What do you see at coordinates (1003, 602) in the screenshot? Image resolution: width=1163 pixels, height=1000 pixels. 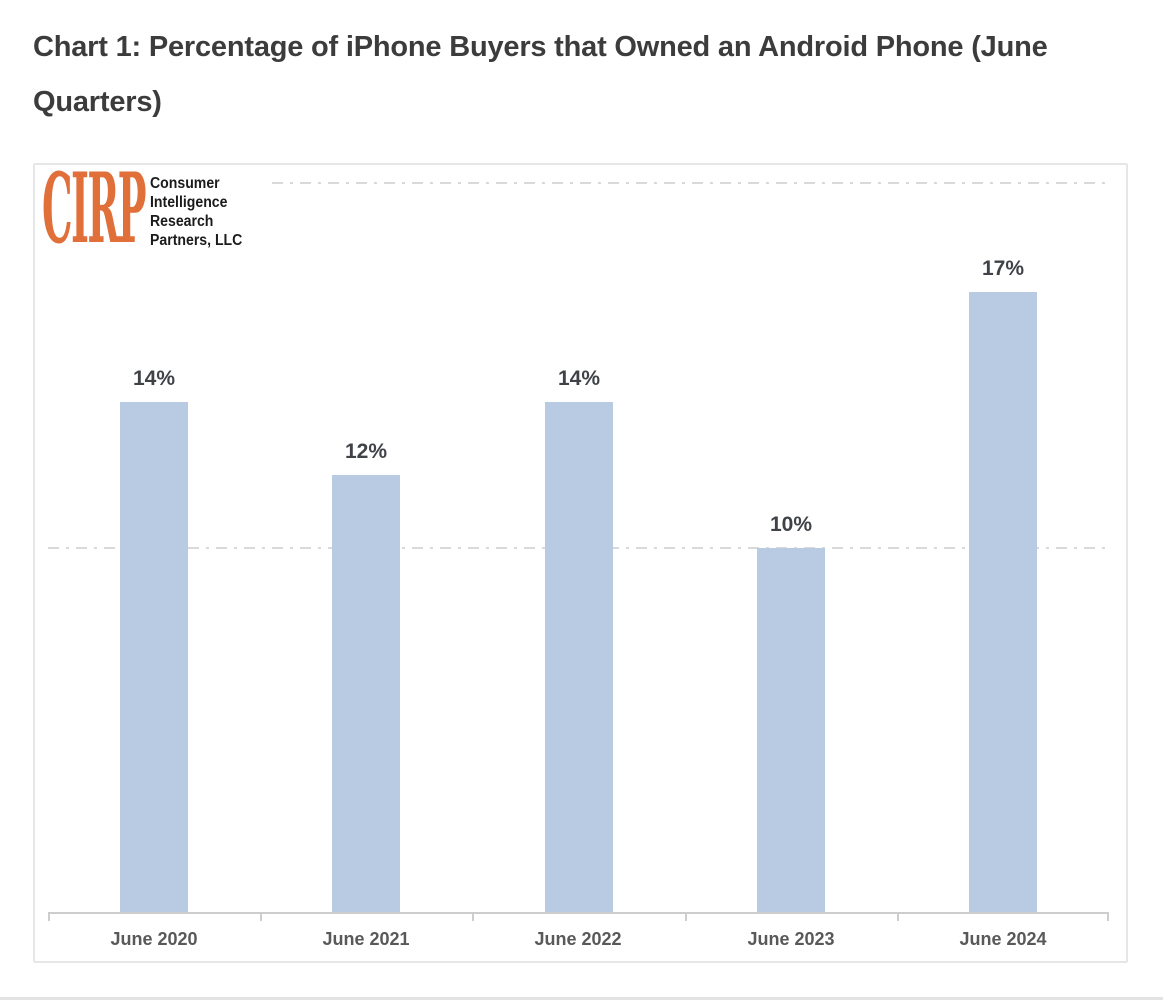 I see `bar-june-2024` at bounding box center [1003, 602].